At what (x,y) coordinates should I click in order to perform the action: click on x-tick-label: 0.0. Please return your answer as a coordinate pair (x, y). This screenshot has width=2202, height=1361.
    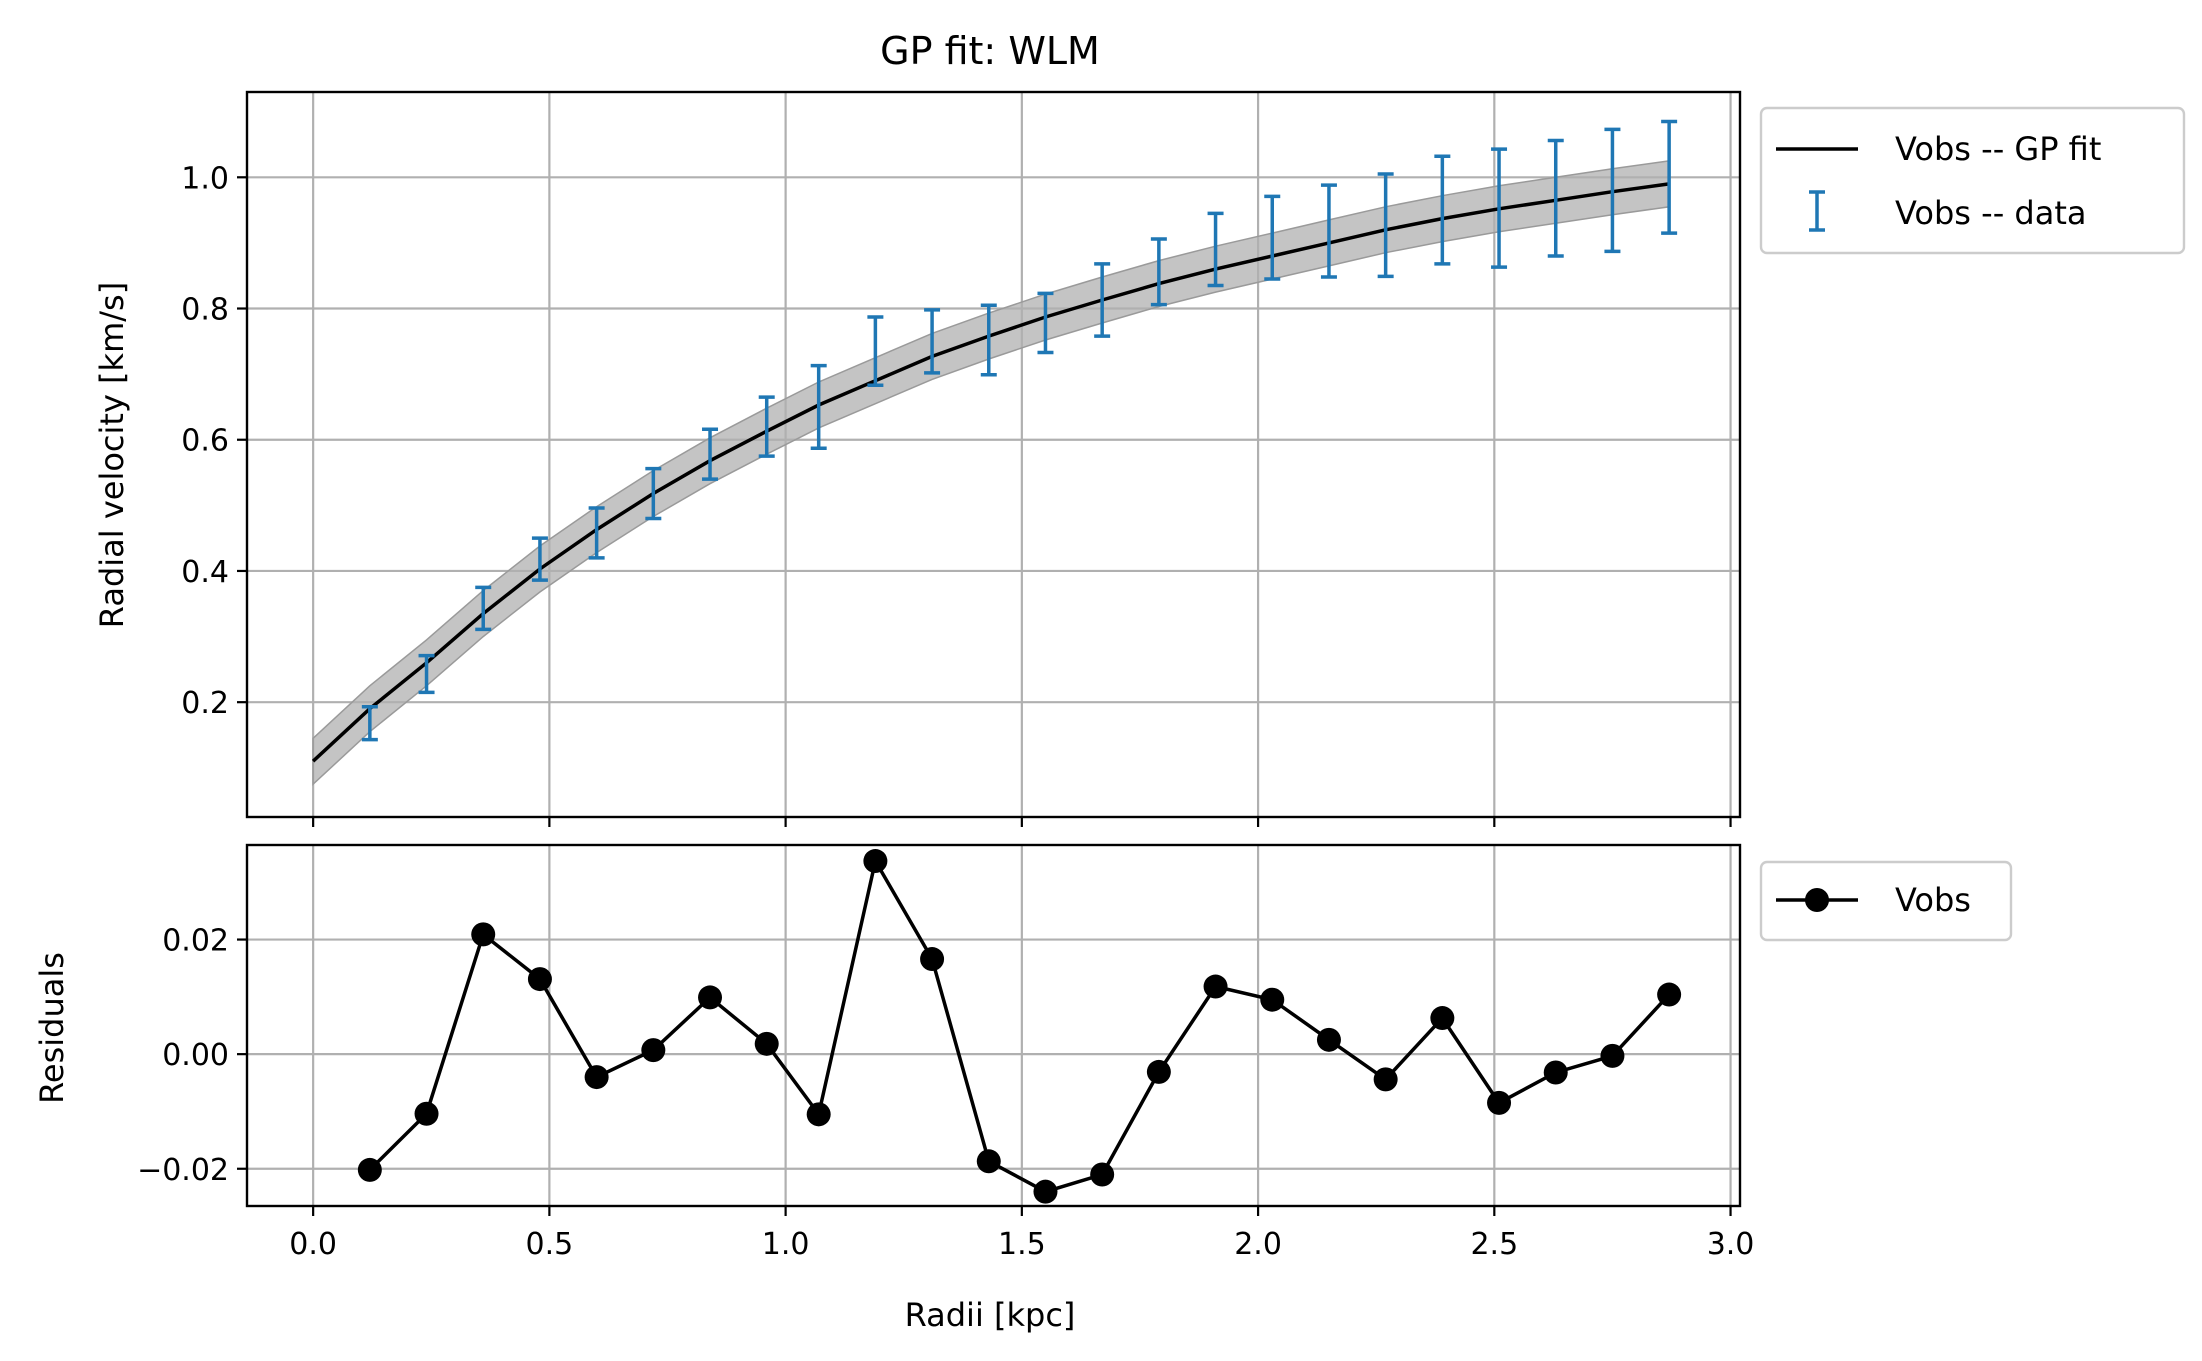
    Looking at the image, I should click on (313, 1244).